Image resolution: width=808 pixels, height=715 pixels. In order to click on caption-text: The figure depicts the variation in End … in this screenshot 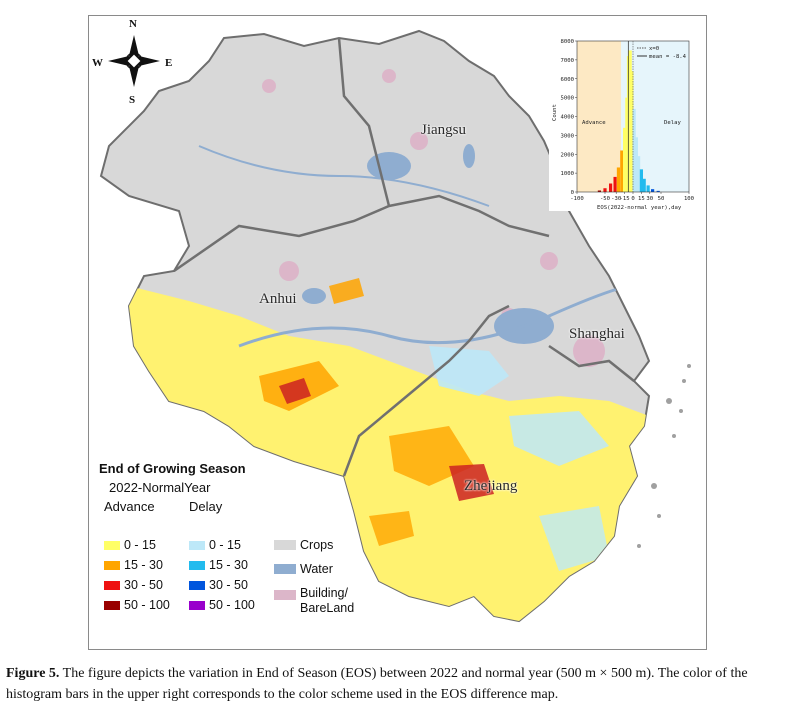, I will do `click(377, 684)`.